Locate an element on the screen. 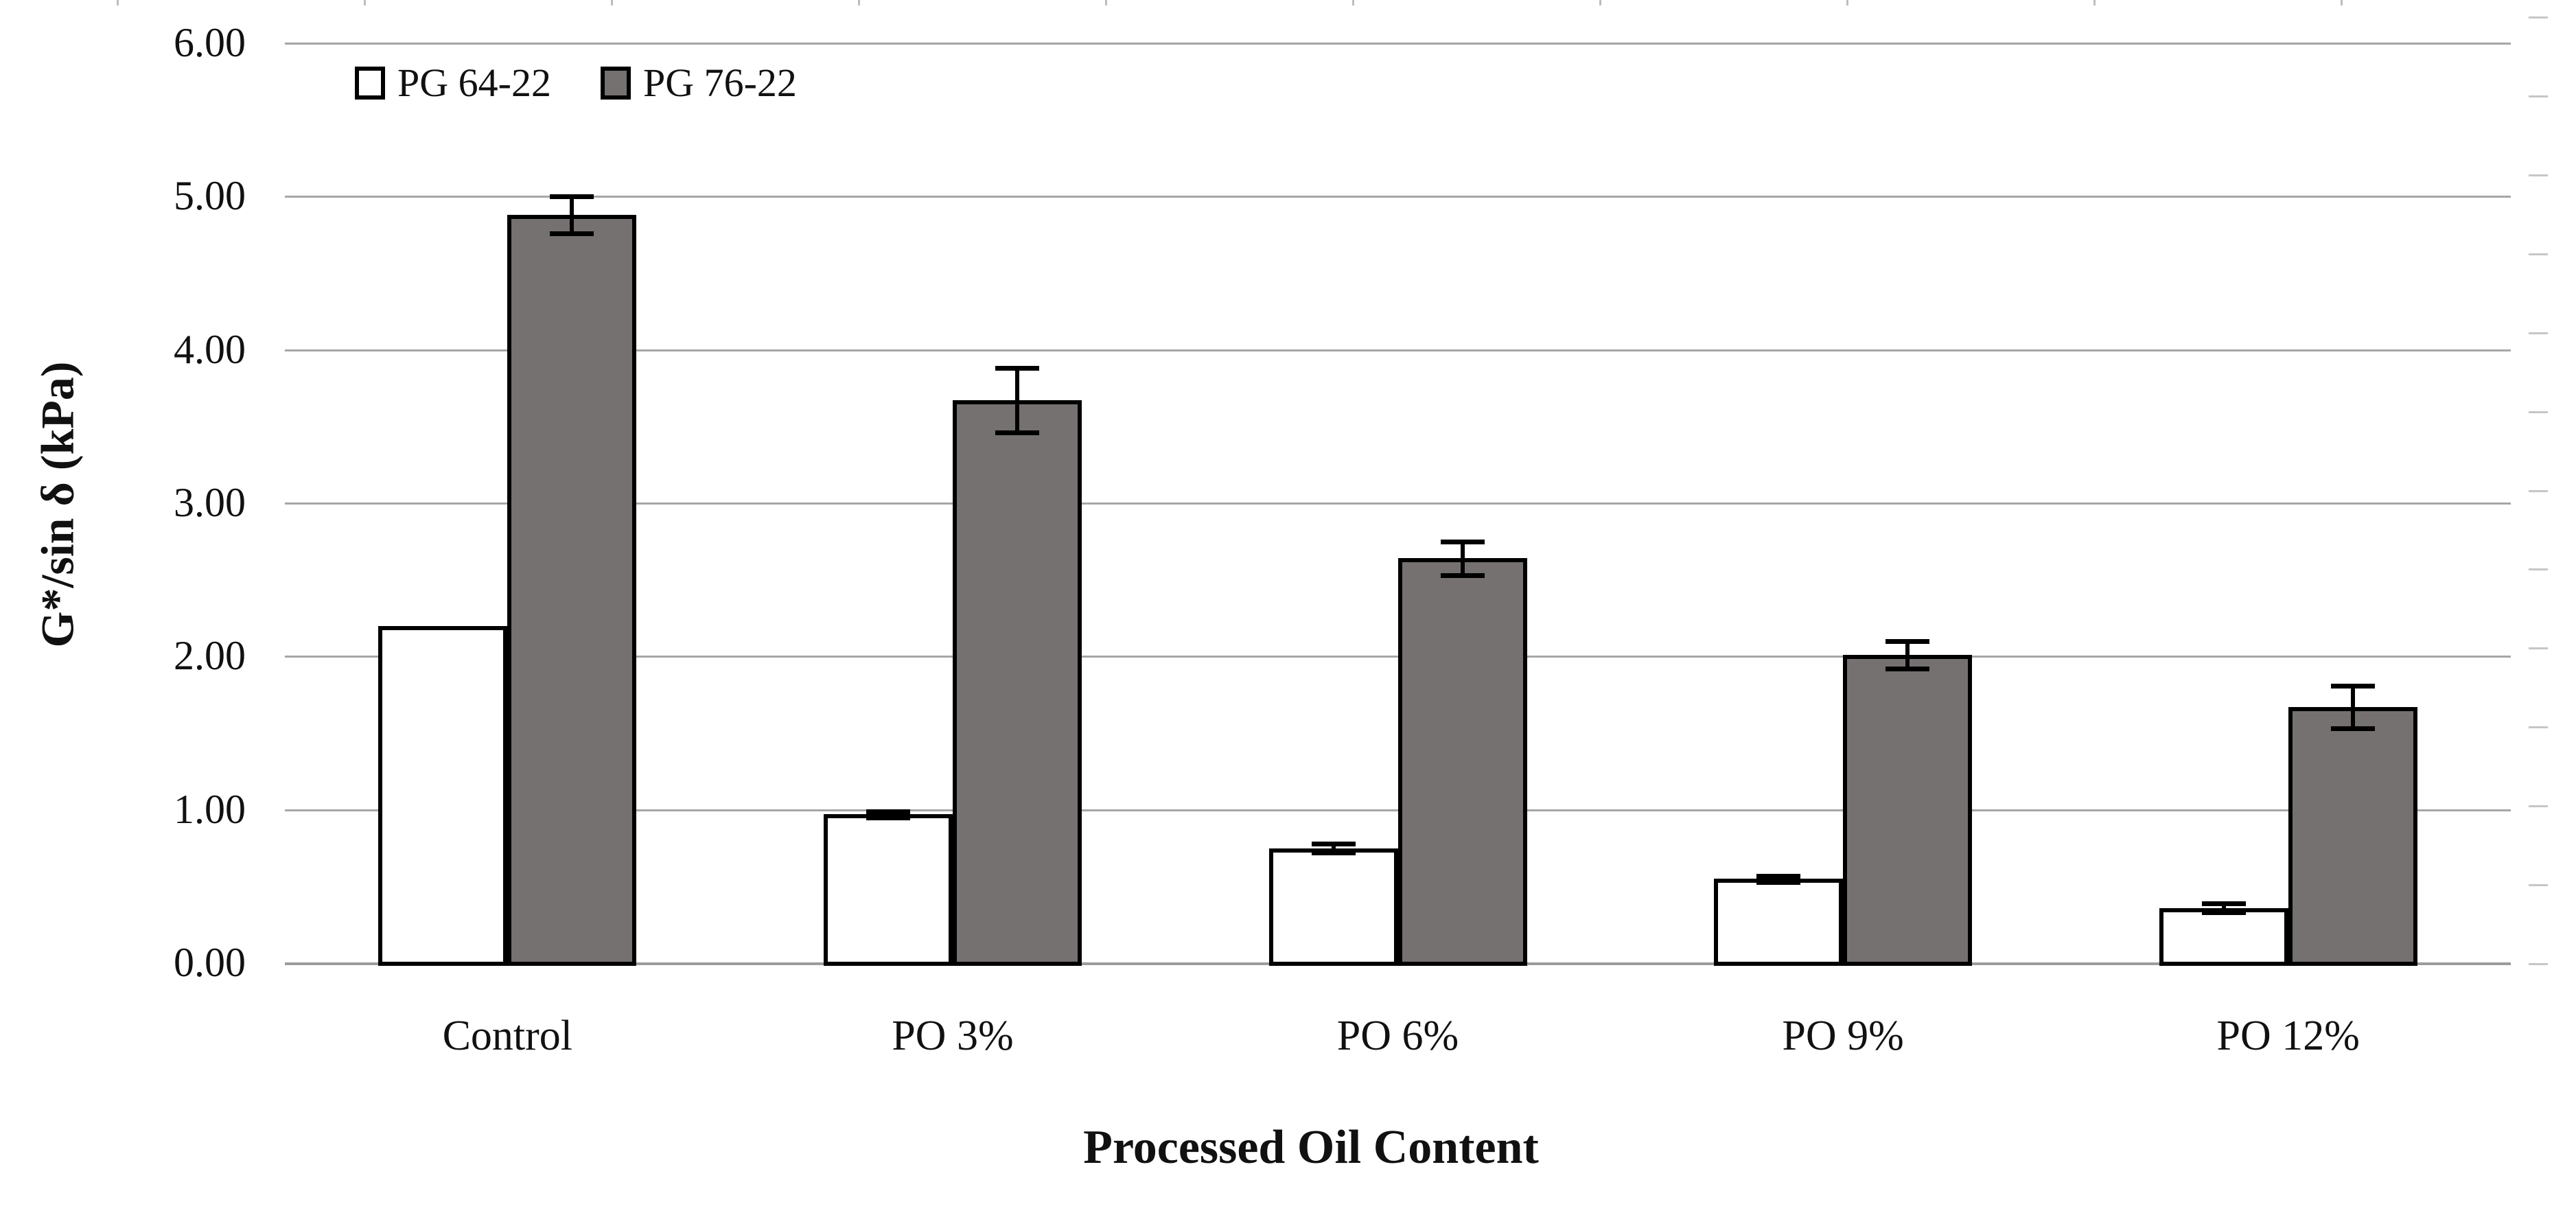 The width and height of the screenshot is (2576, 1226). y-axis-tick-label: 4.00 is located at coordinates (210, 349).